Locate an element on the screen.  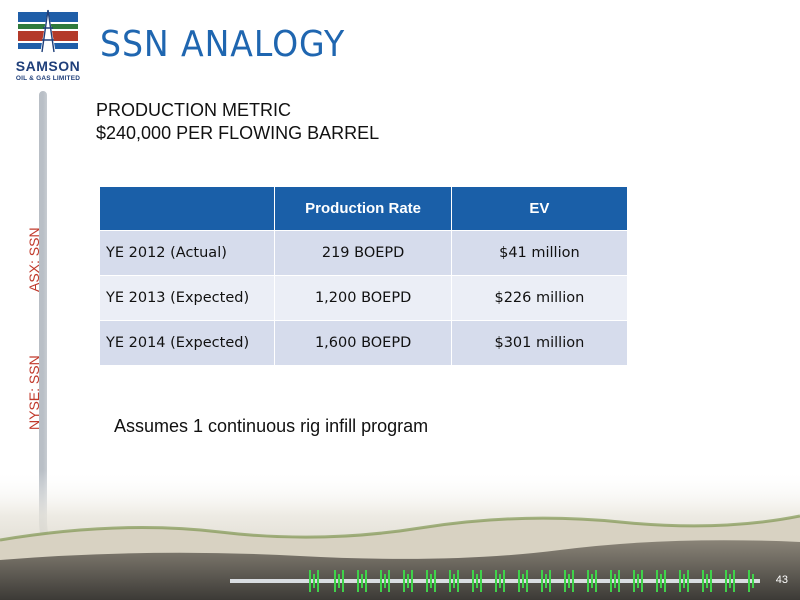
header-cell-ev: EV is located at coordinates (539, 208).